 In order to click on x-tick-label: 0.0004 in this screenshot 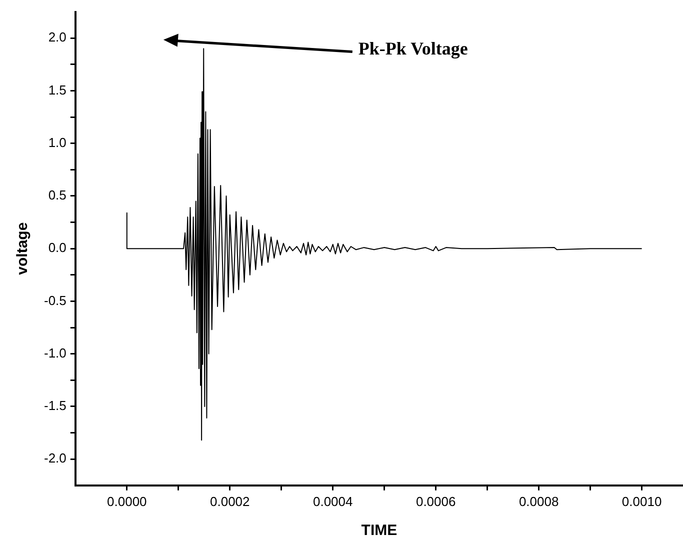, I will do `click(332, 501)`.